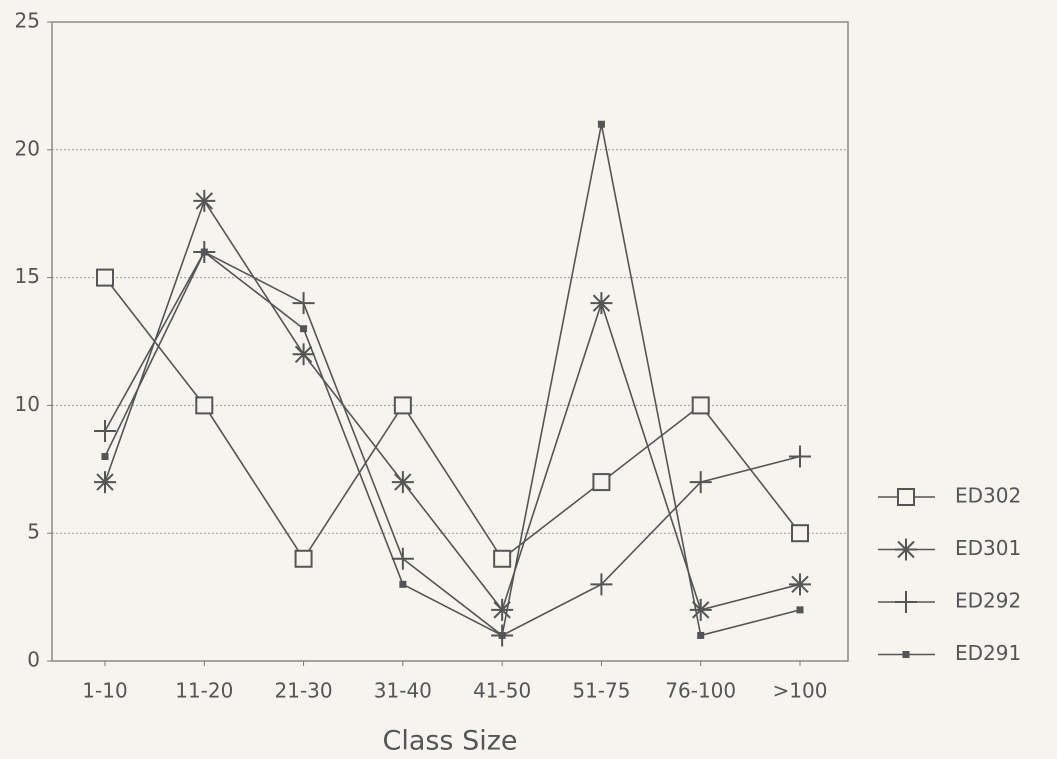 The width and height of the screenshot is (1057, 759). Describe the element at coordinates (33, 660) in the screenshot. I see `y-tick-label: 0` at that location.